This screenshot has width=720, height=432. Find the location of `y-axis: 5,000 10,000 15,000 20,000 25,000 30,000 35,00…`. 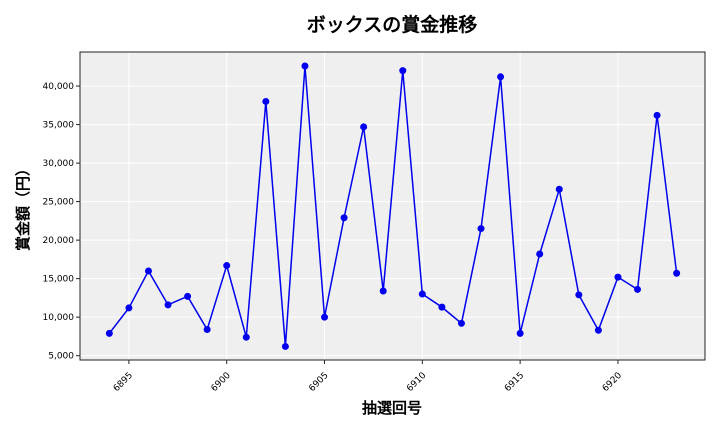

y-axis: 5,000 10,000 15,000 20,000 25,000 30,000 35,00… is located at coordinates (61, 222).